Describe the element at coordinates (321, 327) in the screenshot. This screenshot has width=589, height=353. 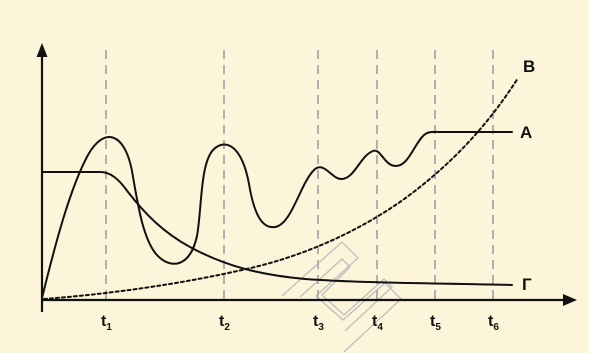
I see `tick-t3-sub: 3` at that location.